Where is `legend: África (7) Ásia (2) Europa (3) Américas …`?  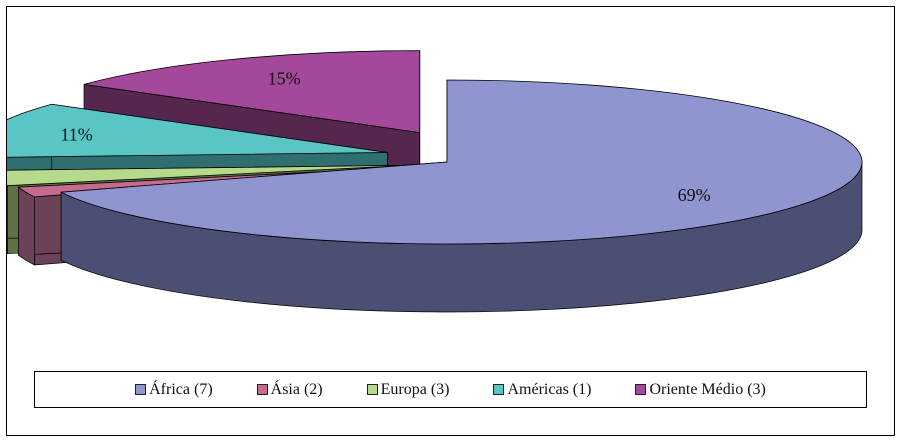
legend: África (7) Ásia (2) Europa (3) Américas … is located at coordinates (450, 389).